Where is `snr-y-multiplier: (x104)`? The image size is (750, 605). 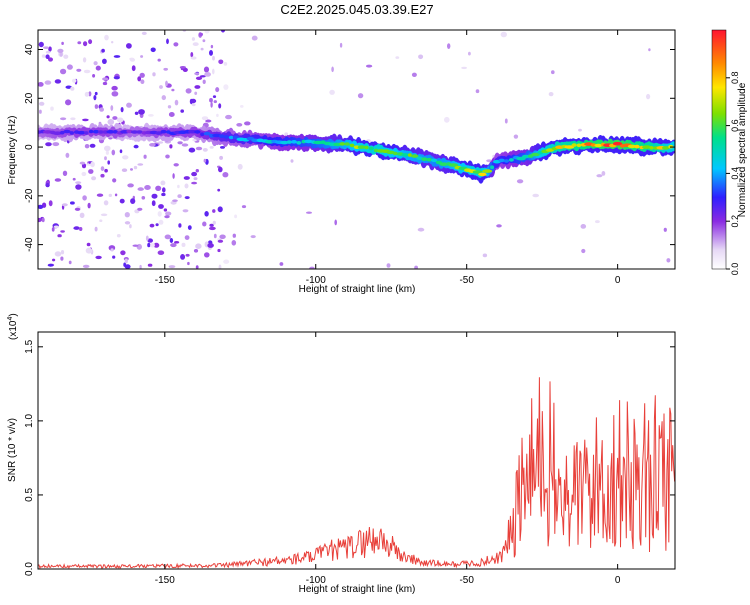 snr-y-multiplier: (x104) is located at coordinates (13, 326).